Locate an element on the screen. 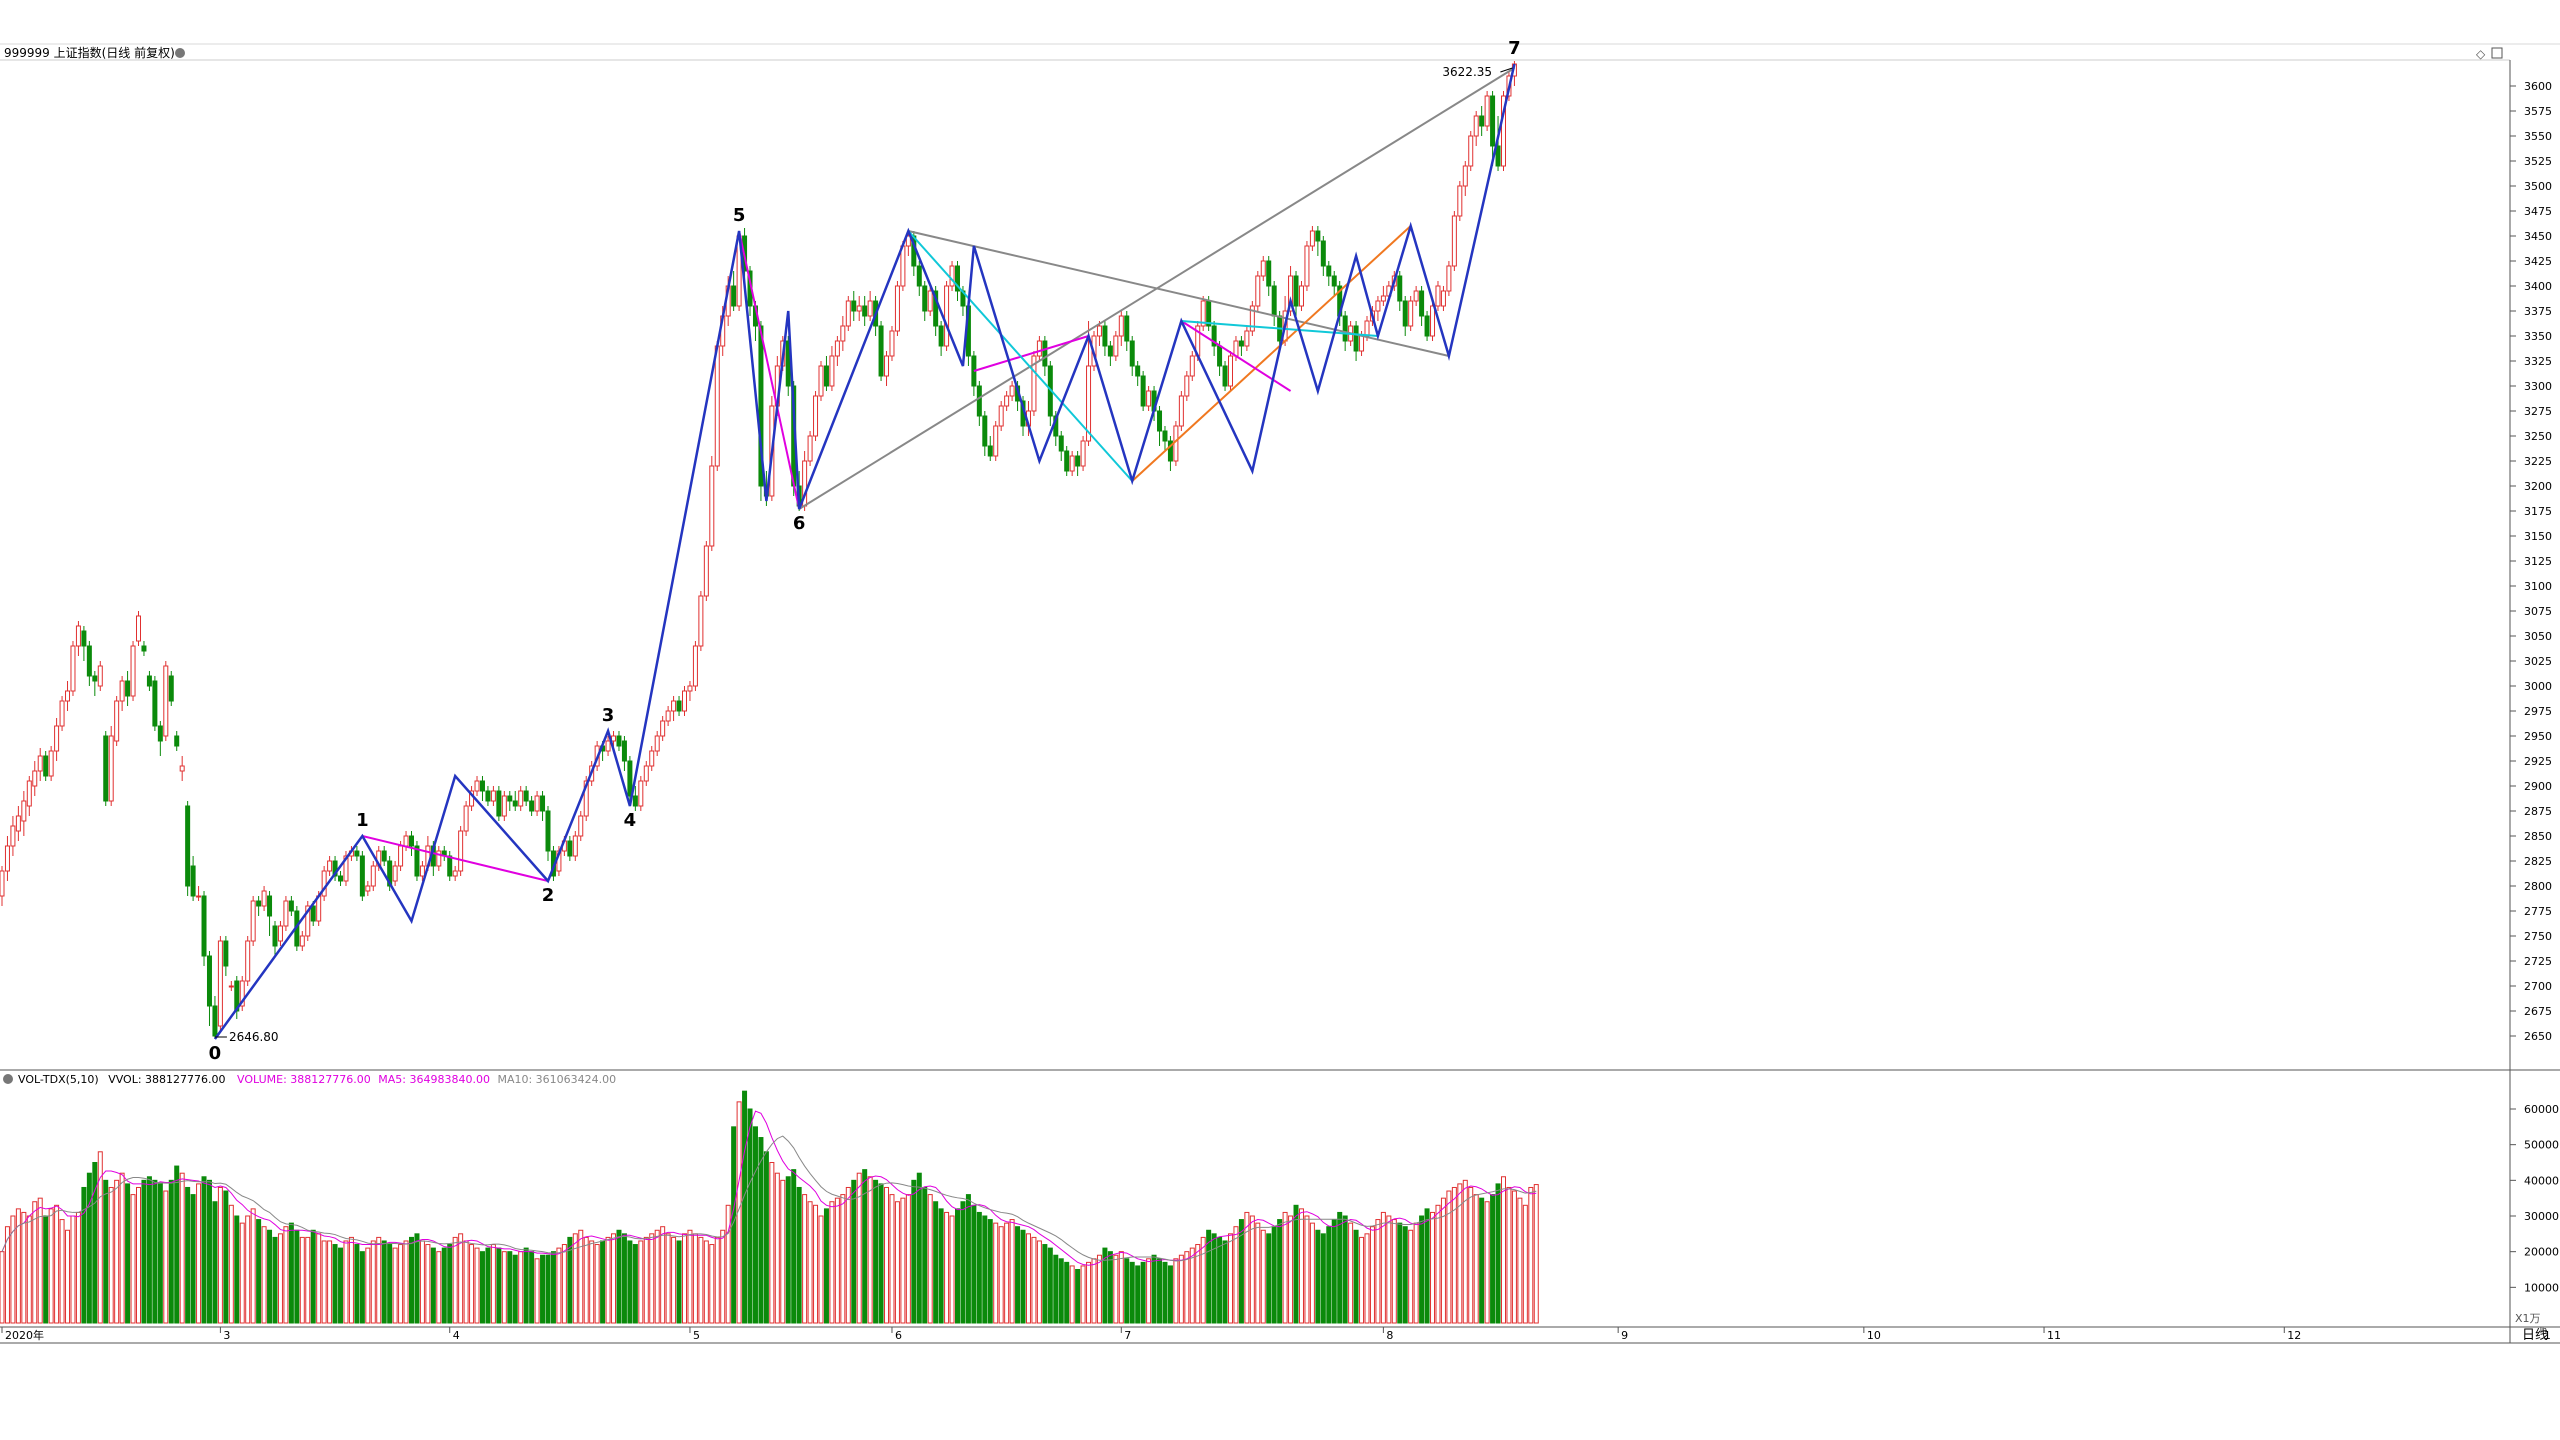 This screenshot has width=2560, height=1440. svg-text: 3622.35 is located at coordinates (1467, 72).